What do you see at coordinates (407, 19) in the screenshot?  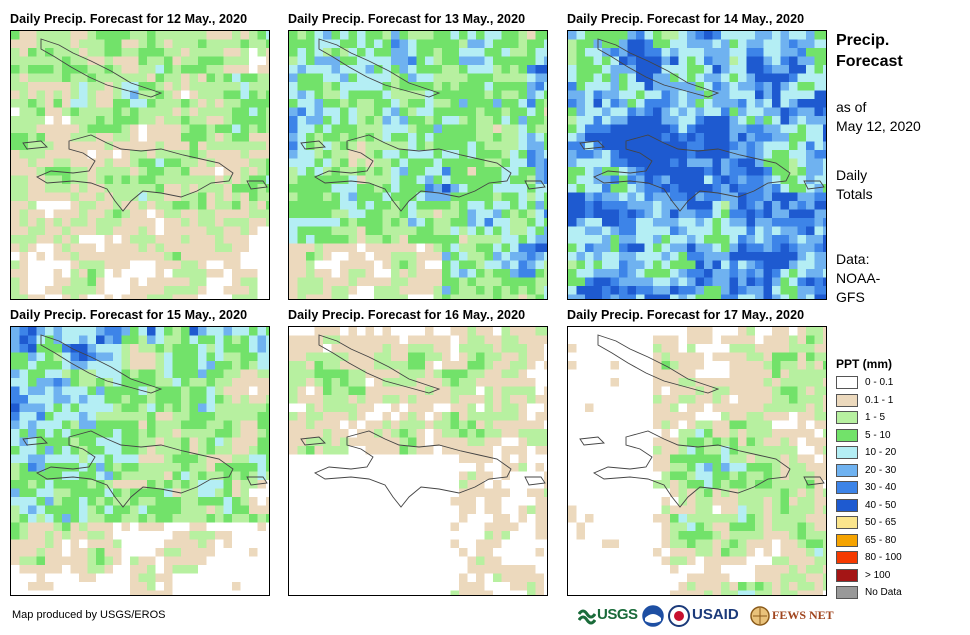 I see `panel-title-2: Daily Precip. Forecast for 13 May., 2020` at bounding box center [407, 19].